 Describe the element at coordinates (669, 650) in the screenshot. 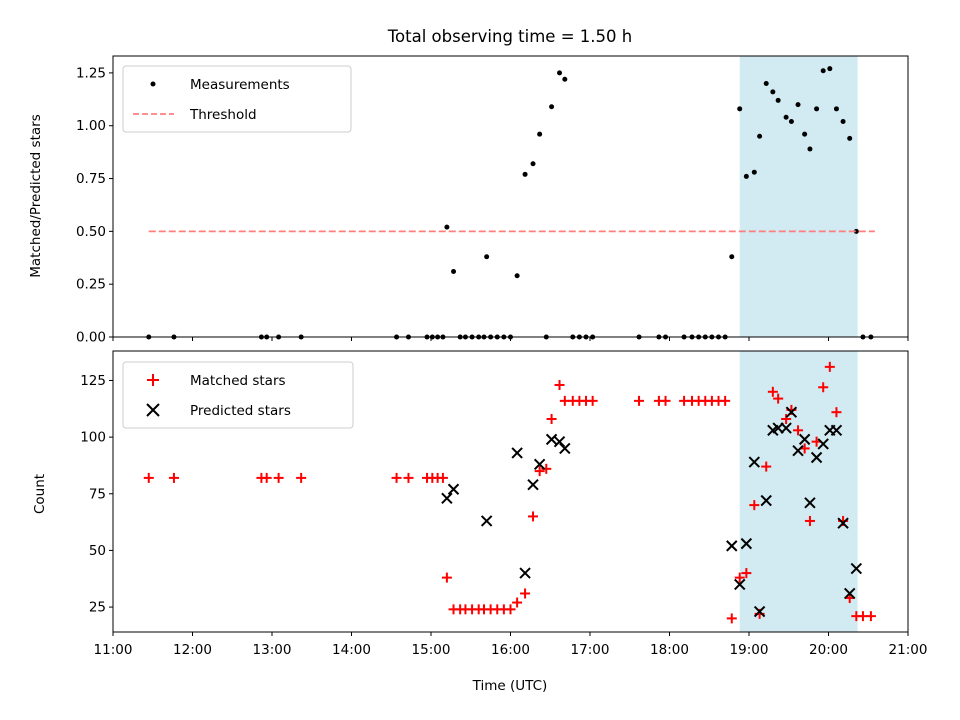

I see `x-tick-label: 18:00` at that location.